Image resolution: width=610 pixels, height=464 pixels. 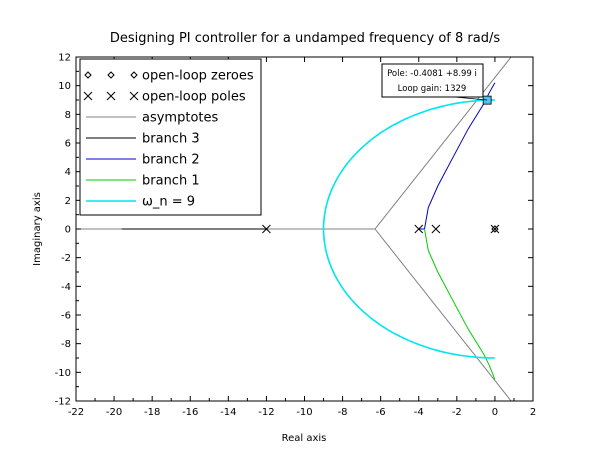 What do you see at coordinates (419, 412) in the screenshot?
I see `x-tick-label: -4` at bounding box center [419, 412].